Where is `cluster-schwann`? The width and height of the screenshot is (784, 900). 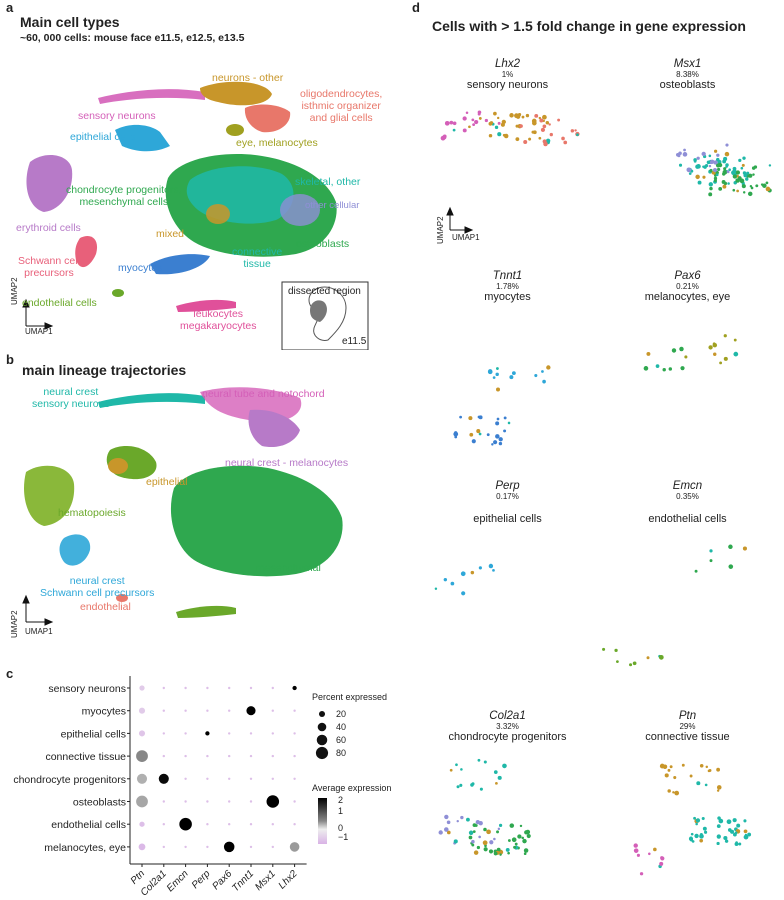 cluster-schwann is located at coordinates (86, 251).